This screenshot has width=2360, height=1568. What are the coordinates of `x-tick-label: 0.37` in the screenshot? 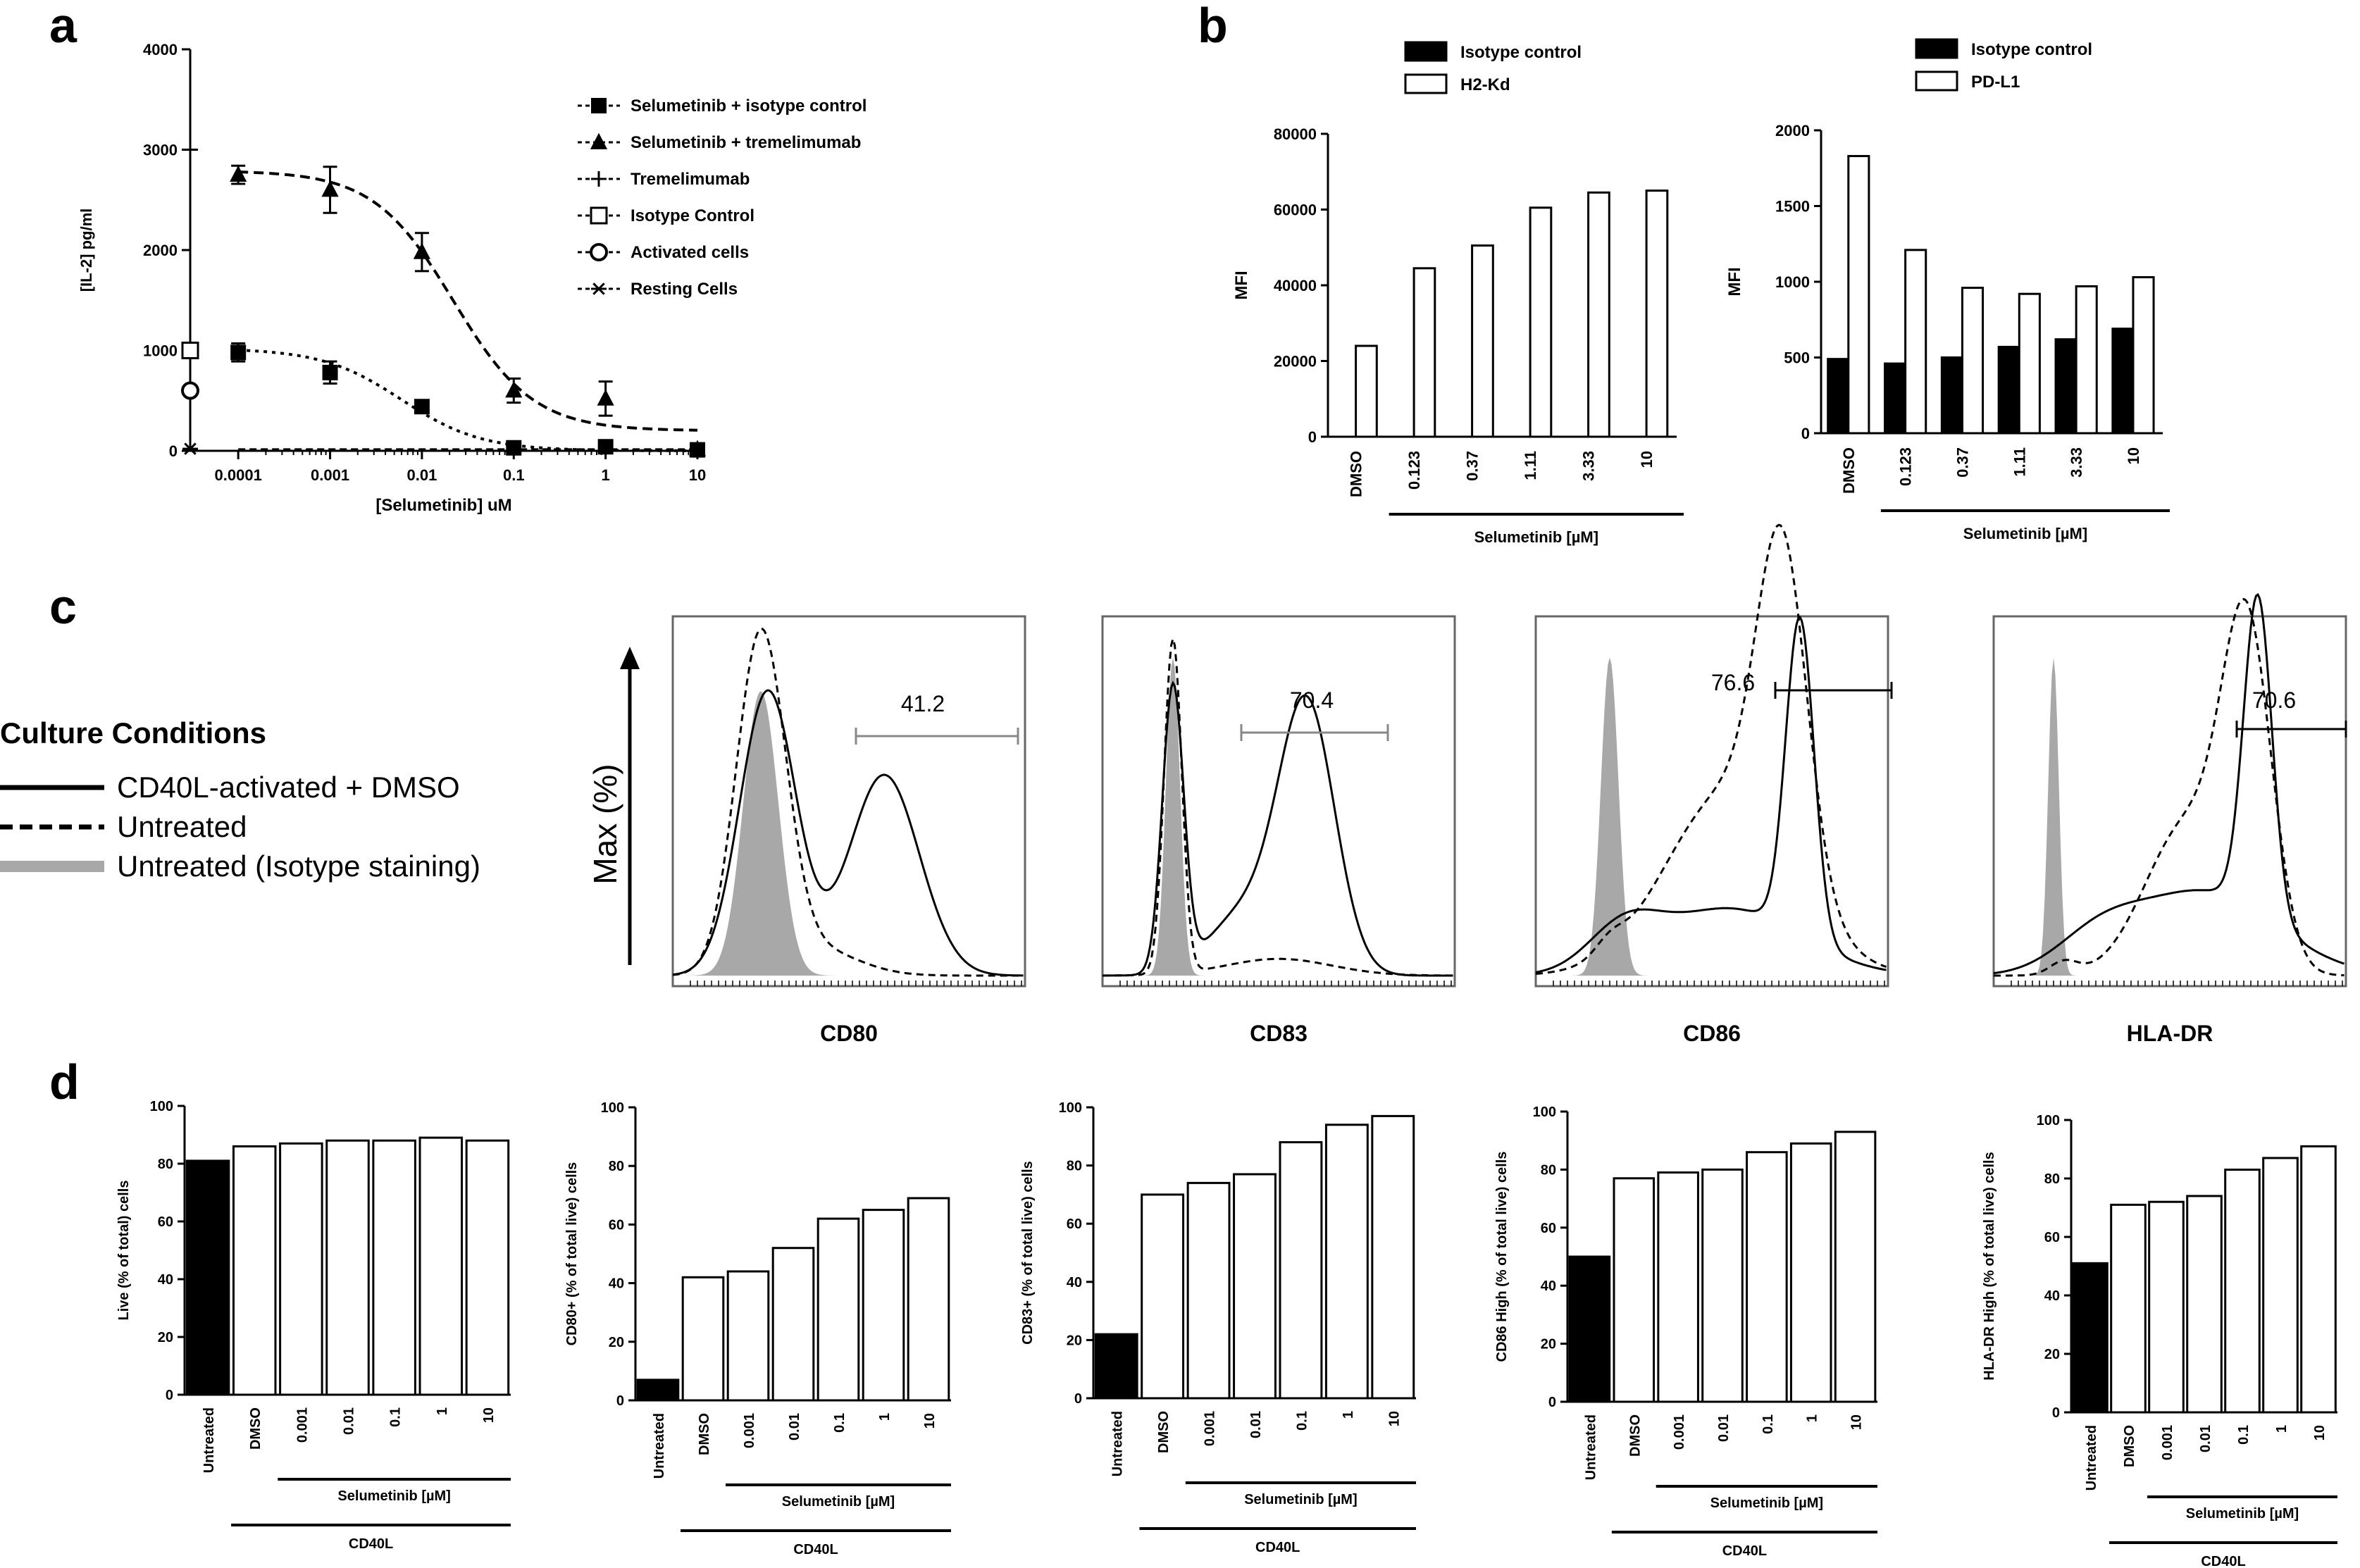 It's located at (1962, 462).